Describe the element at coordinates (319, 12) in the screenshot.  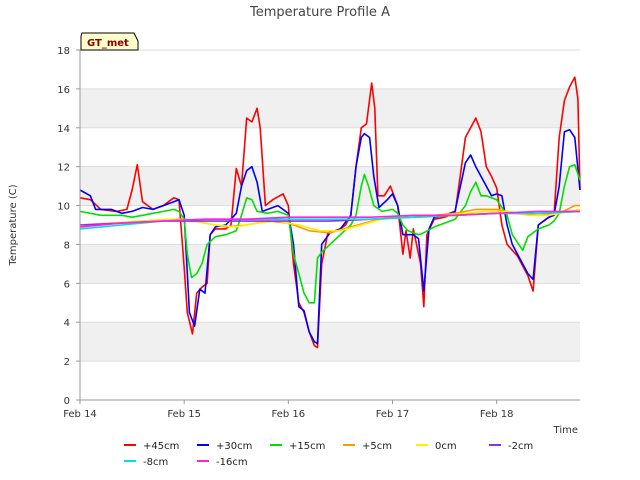
I see `chart-title: Temperature Profile A` at that location.